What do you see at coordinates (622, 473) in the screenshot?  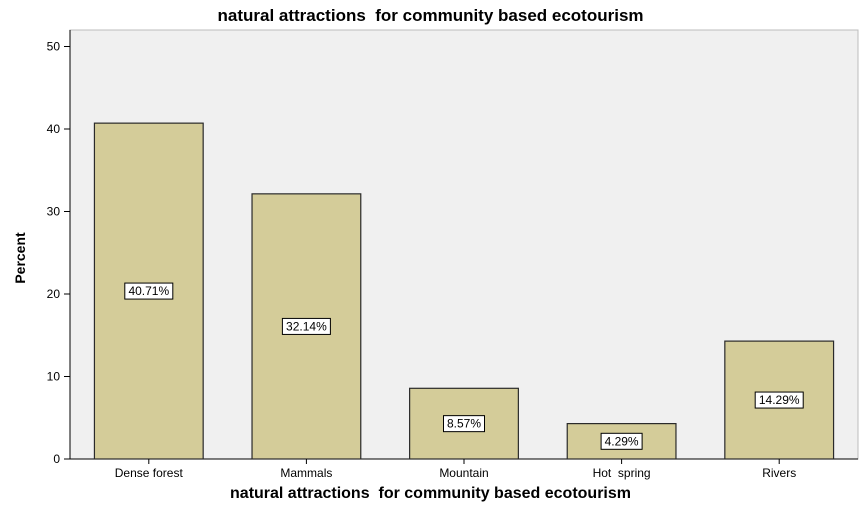 I see `x-tick-label: Hot spring` at bounding box center [622, 473].